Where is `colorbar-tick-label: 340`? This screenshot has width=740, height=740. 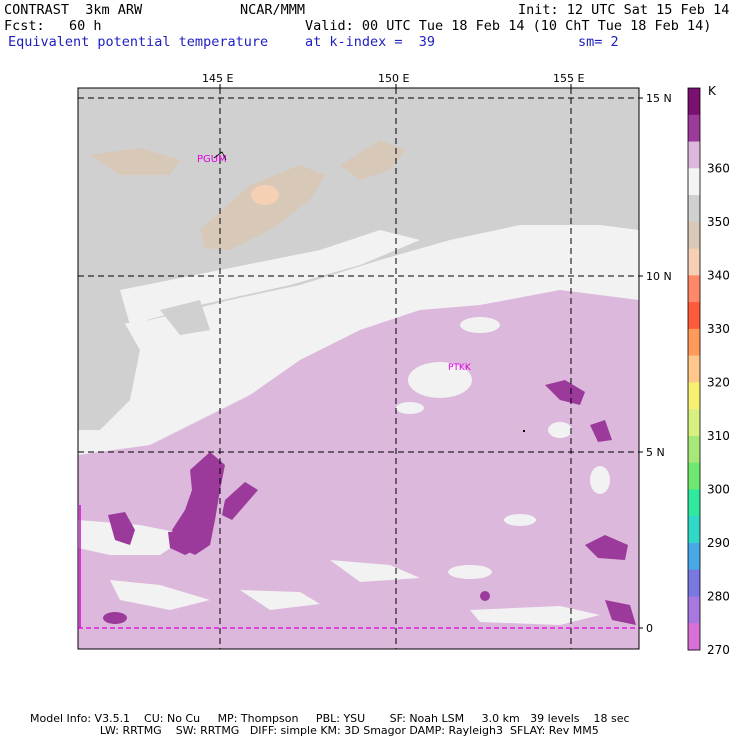
colorbar-tick-label: 340 is located at coordinates (718, 275).